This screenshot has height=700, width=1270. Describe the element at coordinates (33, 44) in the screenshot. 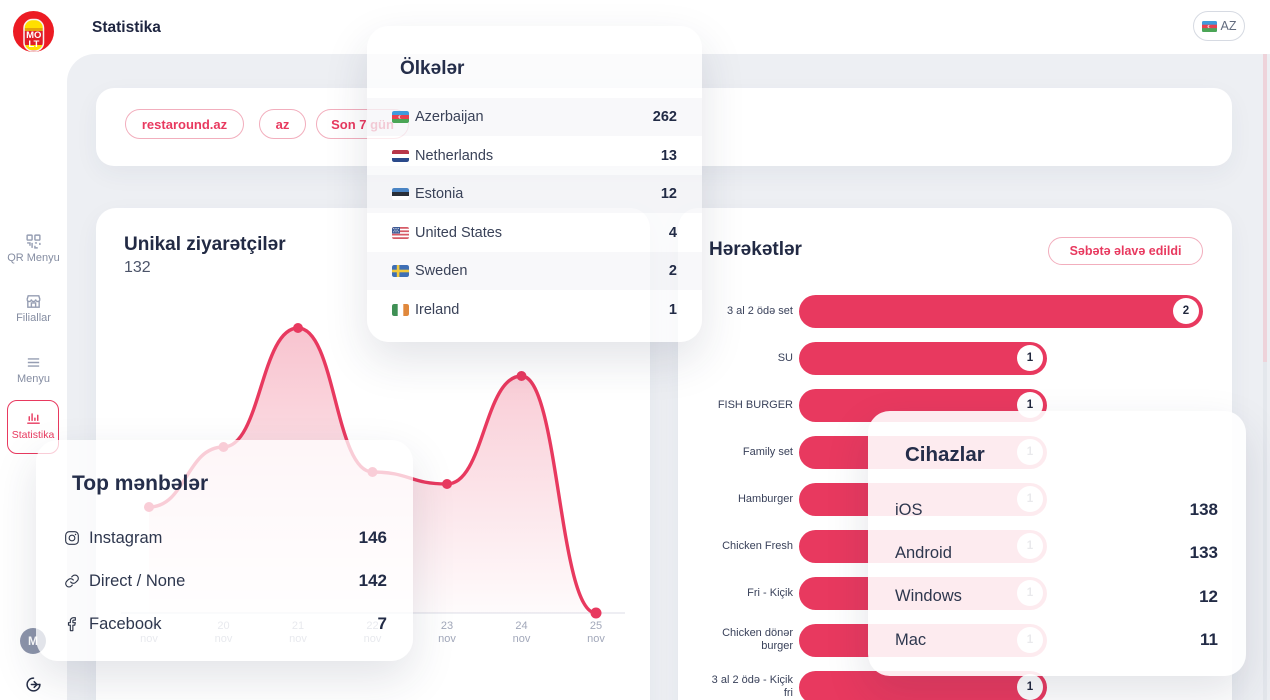

I see `svg-text: LT` at that location.